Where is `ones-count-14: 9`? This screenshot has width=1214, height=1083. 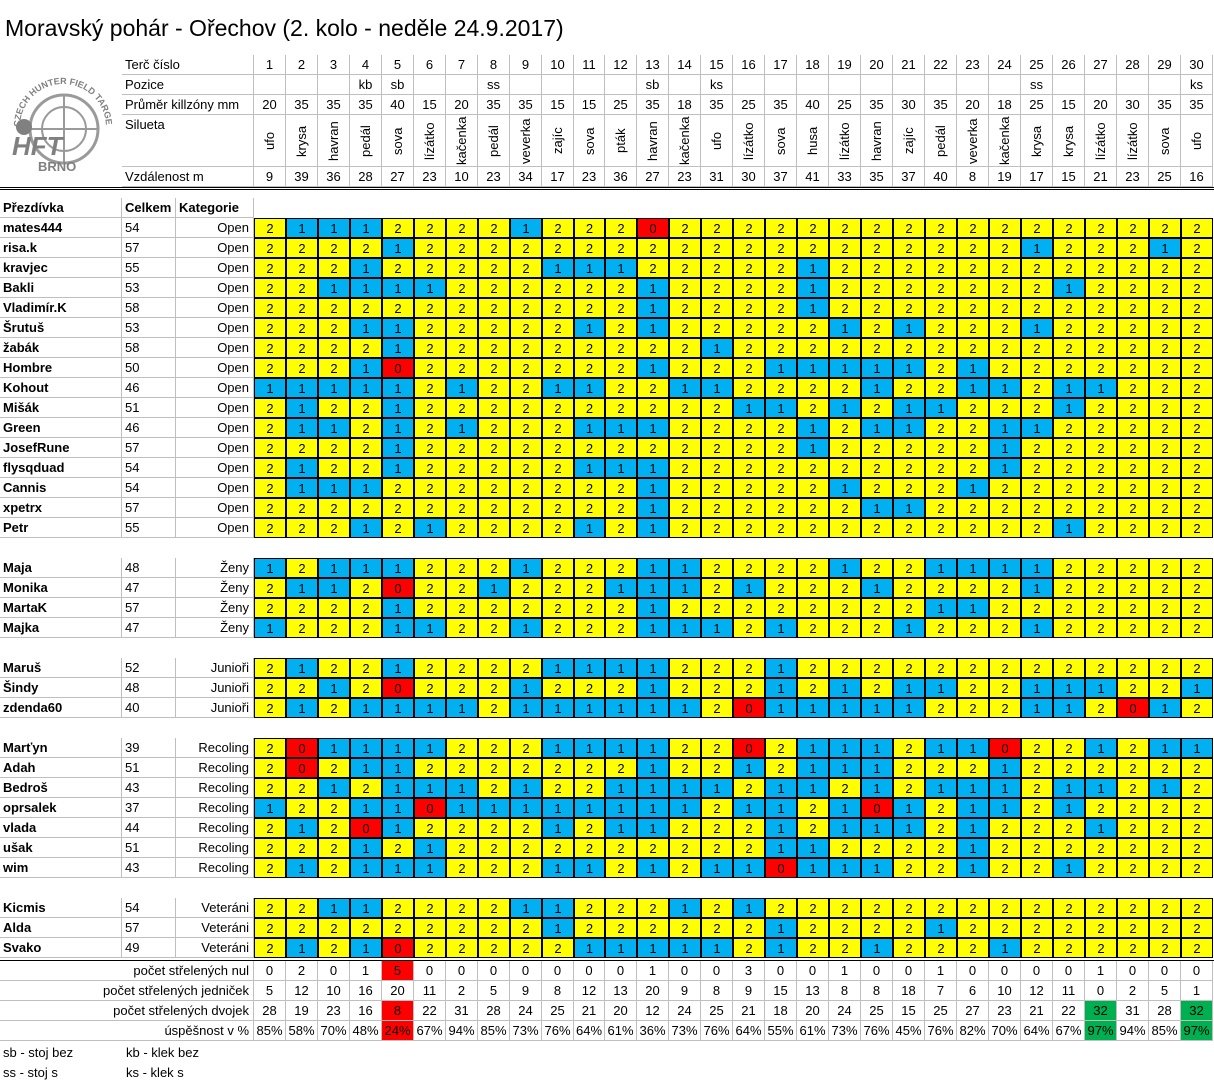 ones-count-14: 9 is located at coordinates (685, 991).